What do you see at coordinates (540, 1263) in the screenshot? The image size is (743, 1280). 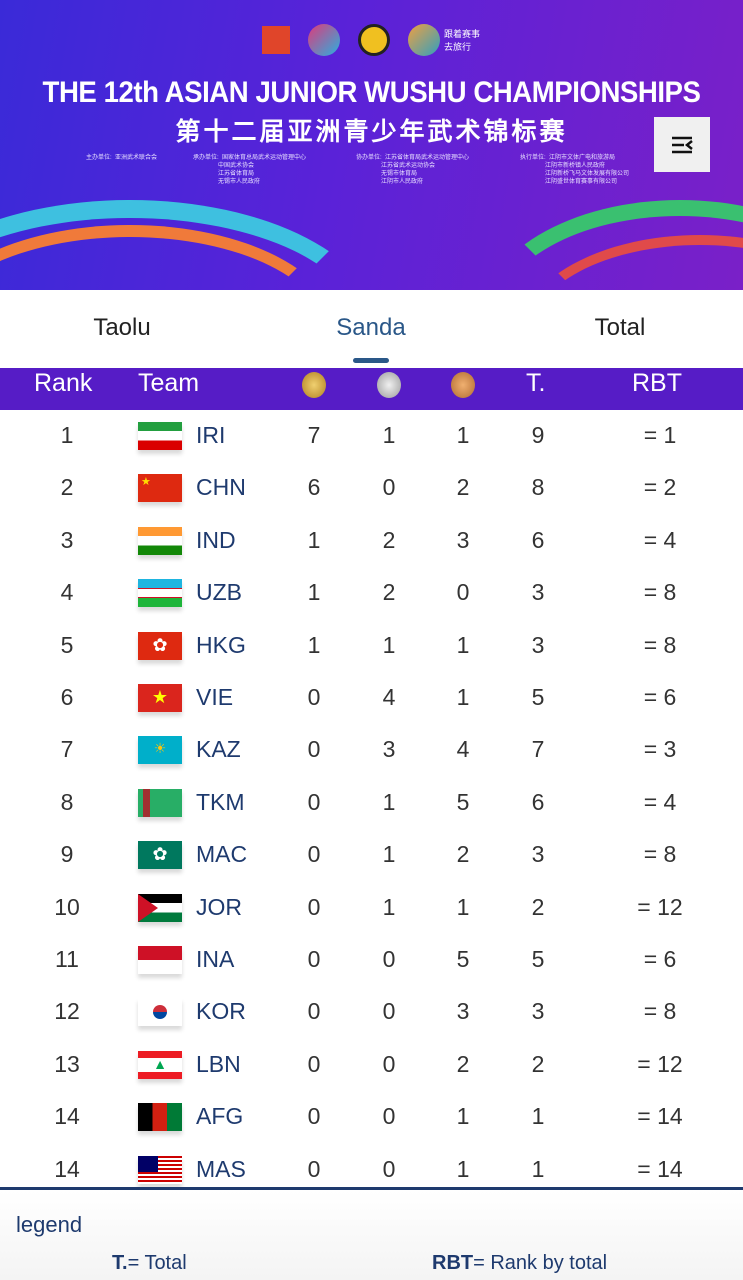 I see `legend-desc: = Rank by total` at bounding box center [540, 1263].